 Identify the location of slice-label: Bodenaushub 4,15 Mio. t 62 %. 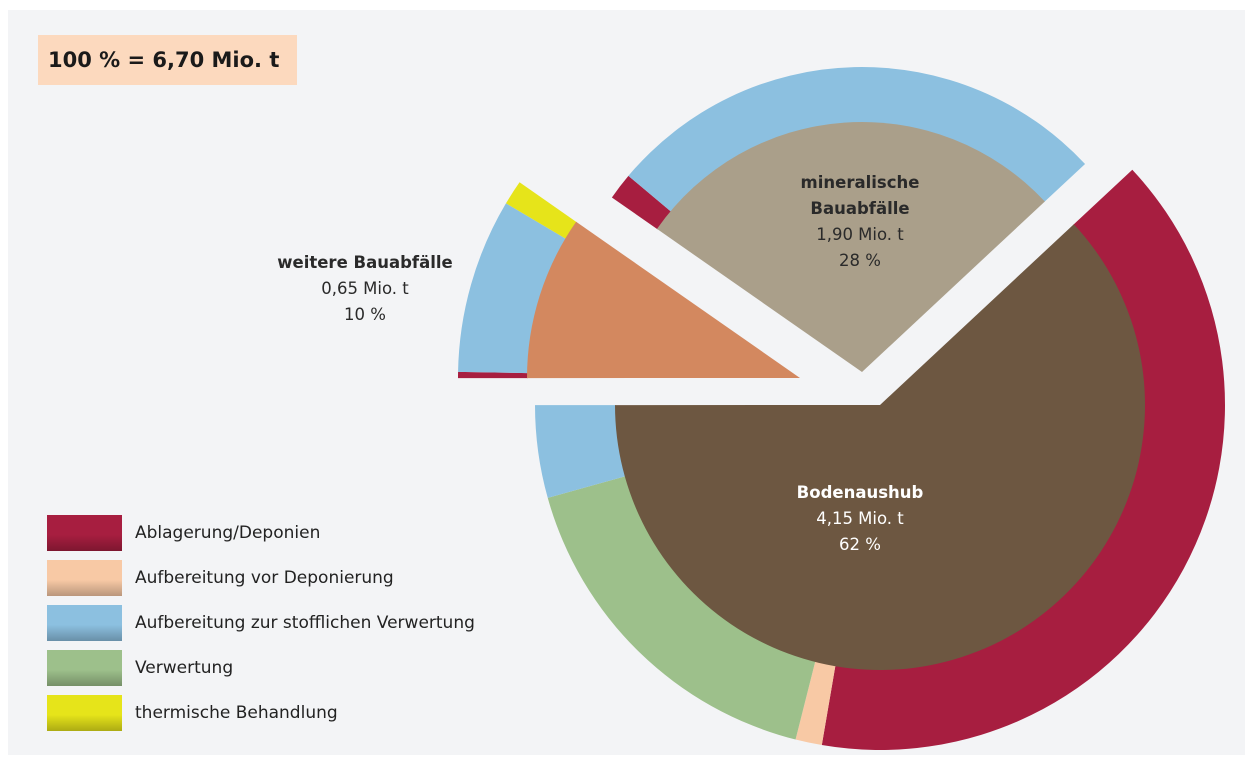
(860, 519).